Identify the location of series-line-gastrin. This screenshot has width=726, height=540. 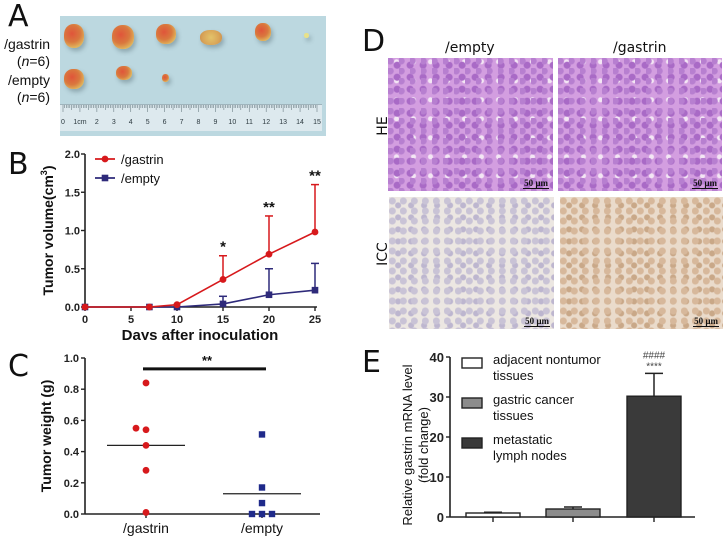
(200, 269).